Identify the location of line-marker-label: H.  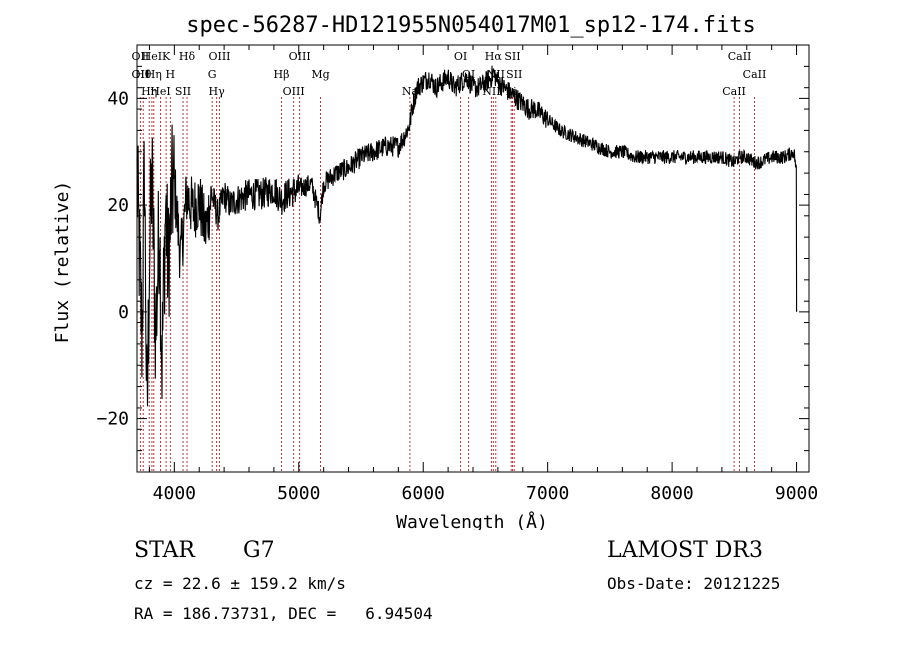
(171, 74).